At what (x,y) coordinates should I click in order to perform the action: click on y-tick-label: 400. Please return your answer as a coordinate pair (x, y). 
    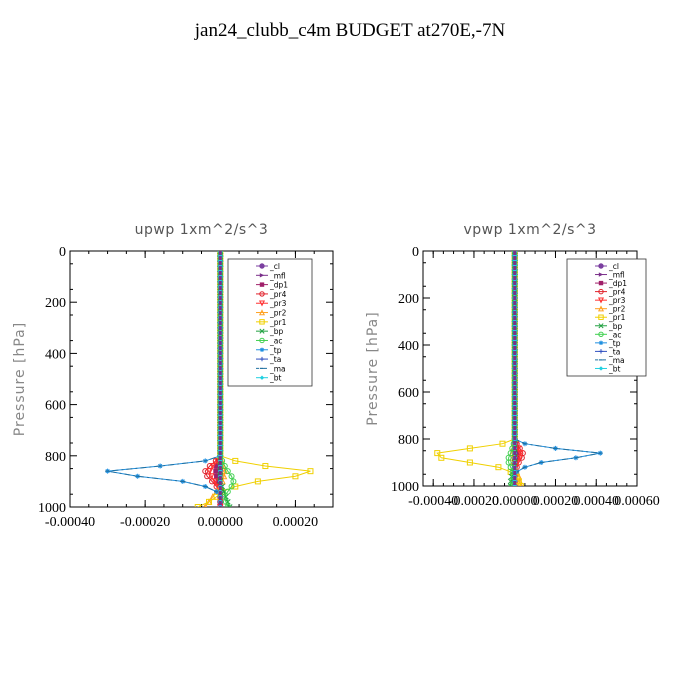
    Looking at the image, I should click on (55, 354).